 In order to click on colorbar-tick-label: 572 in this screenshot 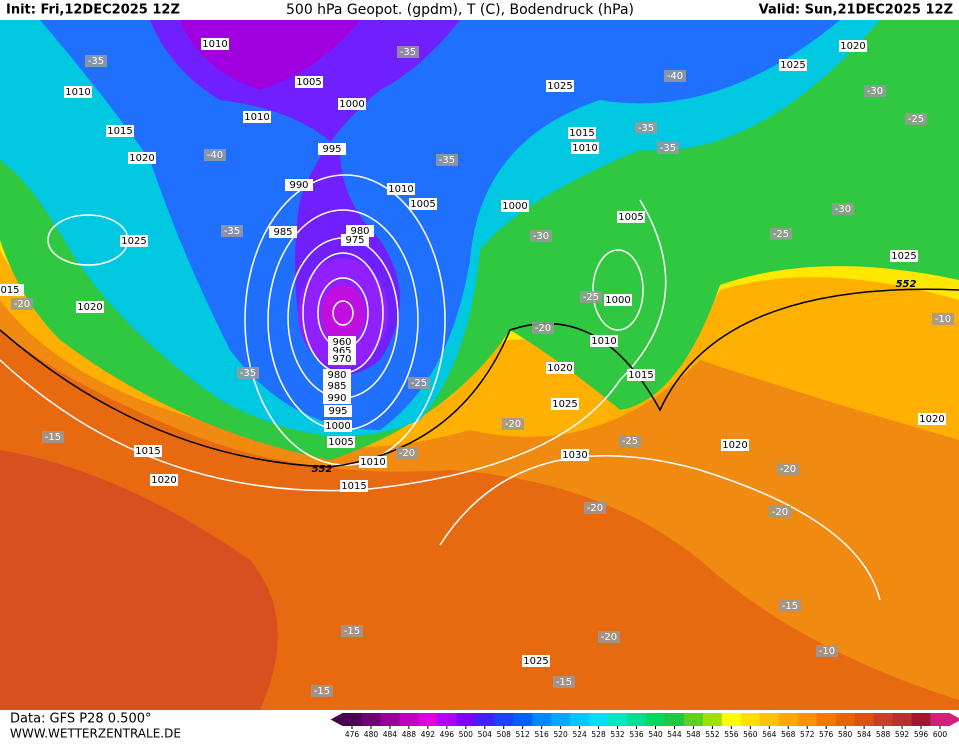, I will do `click(807, 734)`.